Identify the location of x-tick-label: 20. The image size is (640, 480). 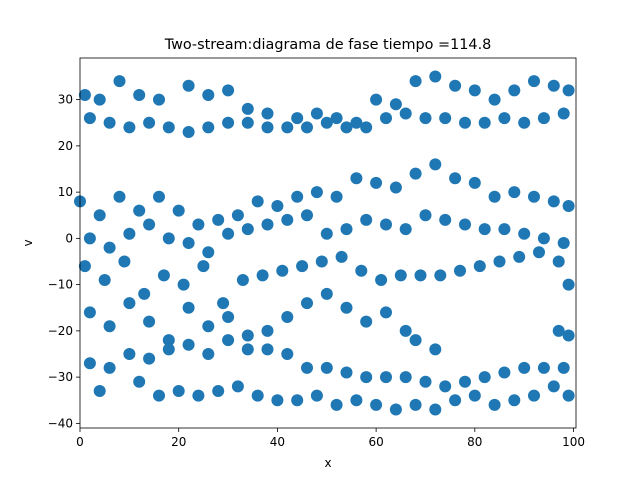
(178, 442).